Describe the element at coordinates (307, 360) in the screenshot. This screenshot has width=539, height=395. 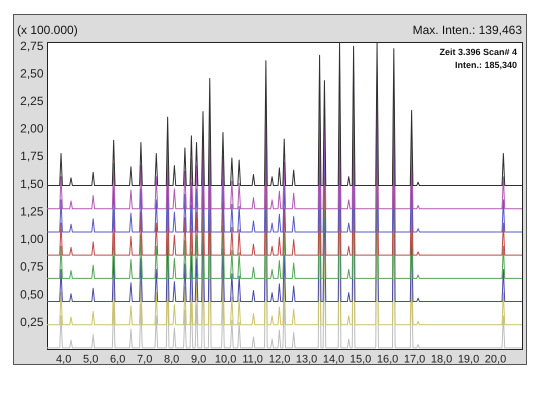
I see `x-tick-label: 13,0` at that location.